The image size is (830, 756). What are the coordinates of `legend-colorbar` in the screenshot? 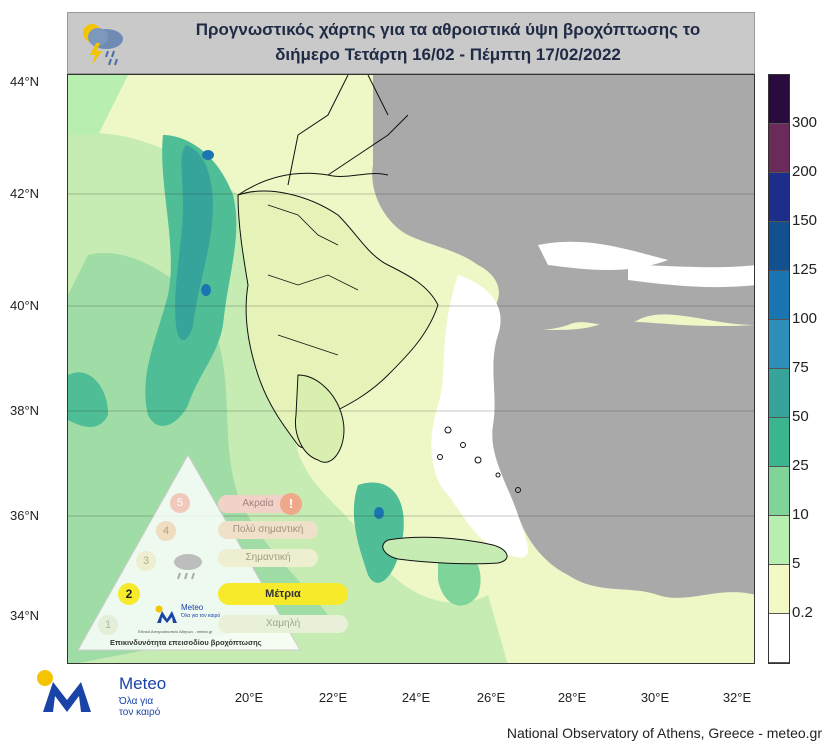 It's located at (779, 369).